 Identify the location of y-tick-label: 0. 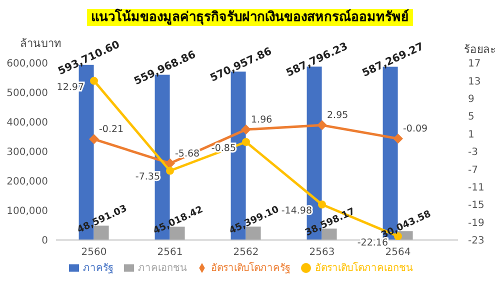
(45, 241).